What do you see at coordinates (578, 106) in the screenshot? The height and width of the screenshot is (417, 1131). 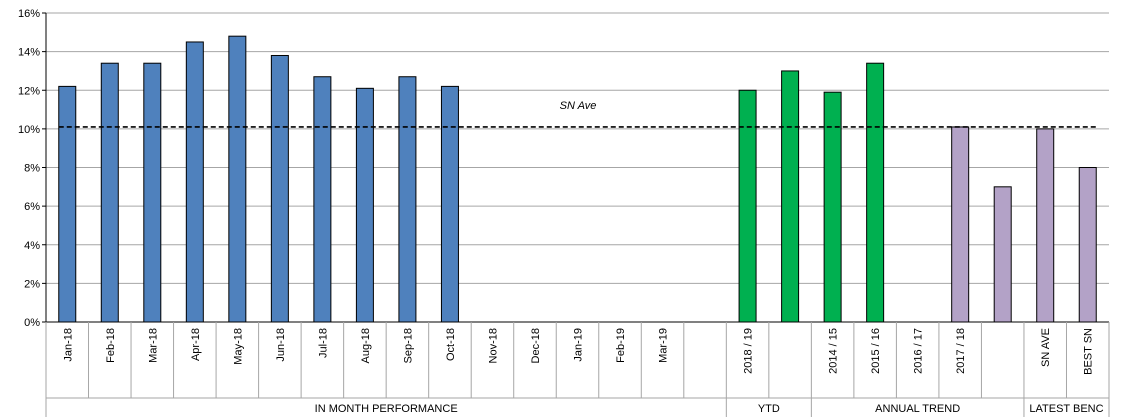 I see `sn-ave-label: SN Ave` at bounding box center [578, 106].